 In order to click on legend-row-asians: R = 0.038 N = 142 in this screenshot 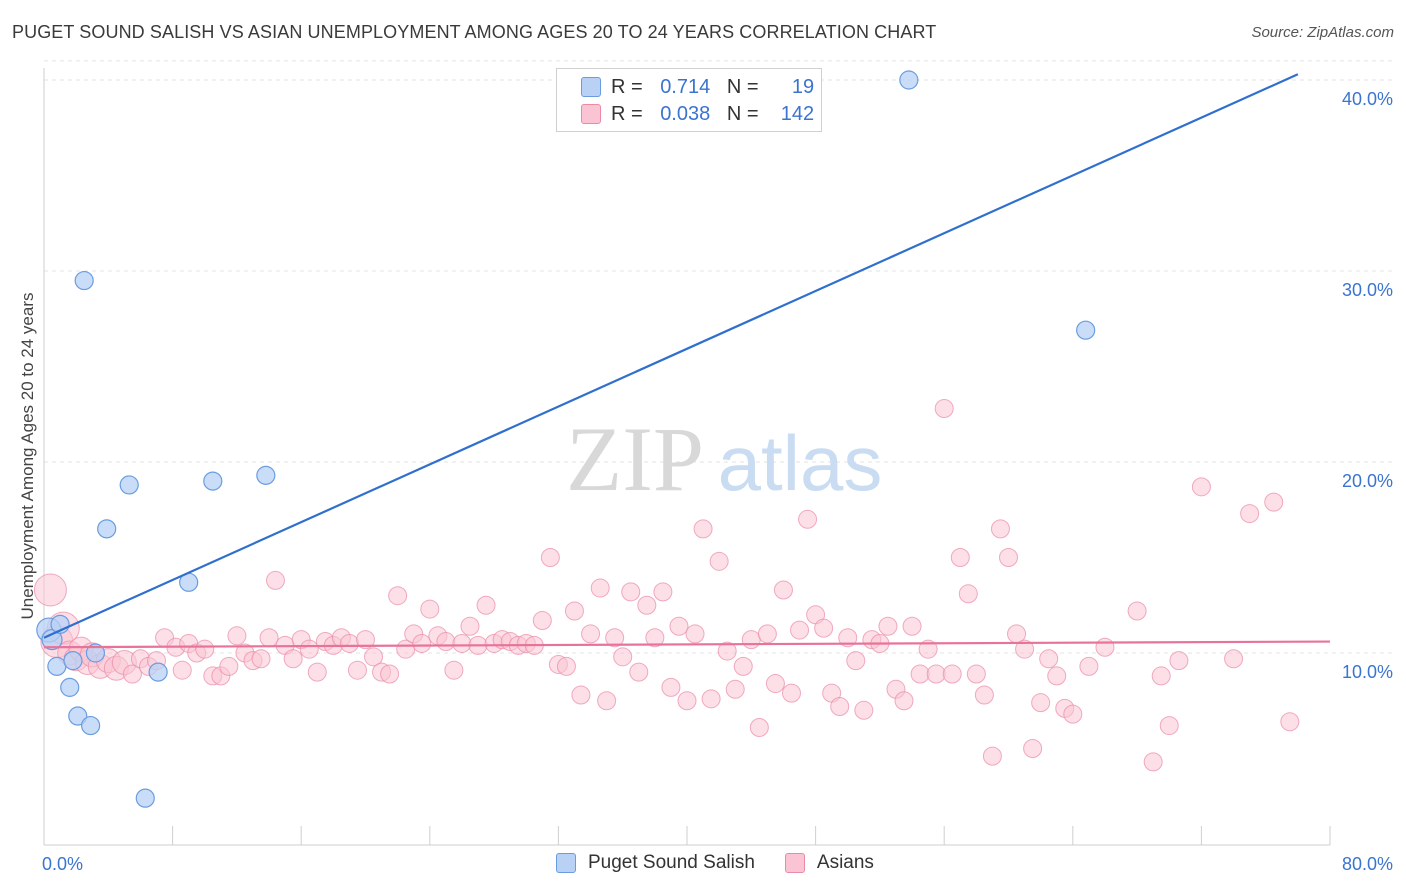, I will do `click(697, 114)`.